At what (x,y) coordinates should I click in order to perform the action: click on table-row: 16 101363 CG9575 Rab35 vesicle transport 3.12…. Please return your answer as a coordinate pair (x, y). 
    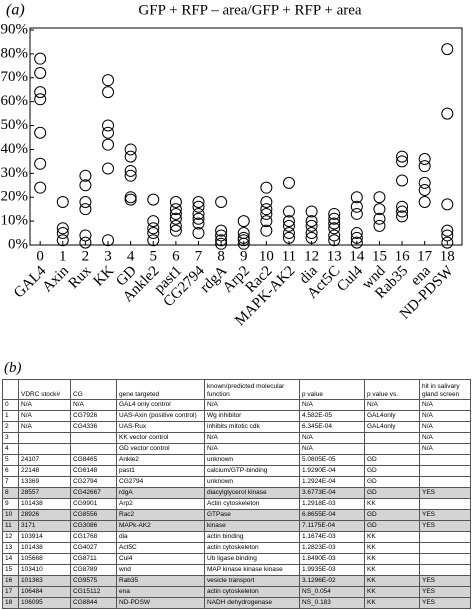
    Looking at the image, I should click on (236, 581).